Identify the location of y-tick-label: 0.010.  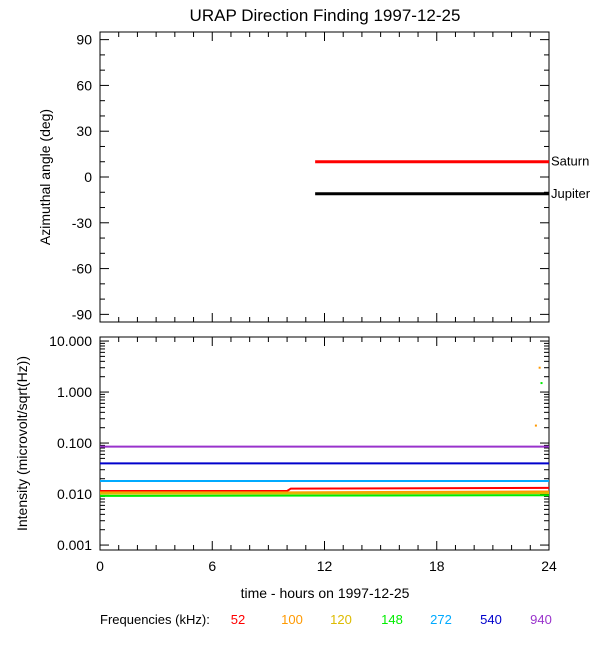
(74, 494).